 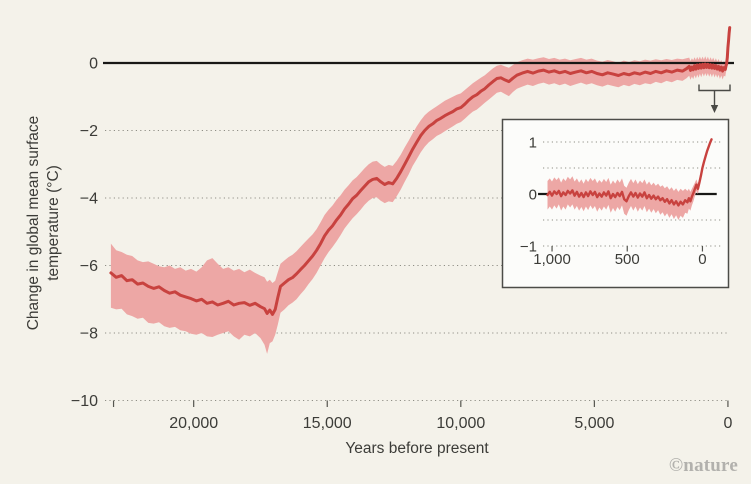 What do you see at coordinates (714, 109) in the screenshot?
I see `inset-callout-arrowhead-icon` at bounding box center [714, 109].